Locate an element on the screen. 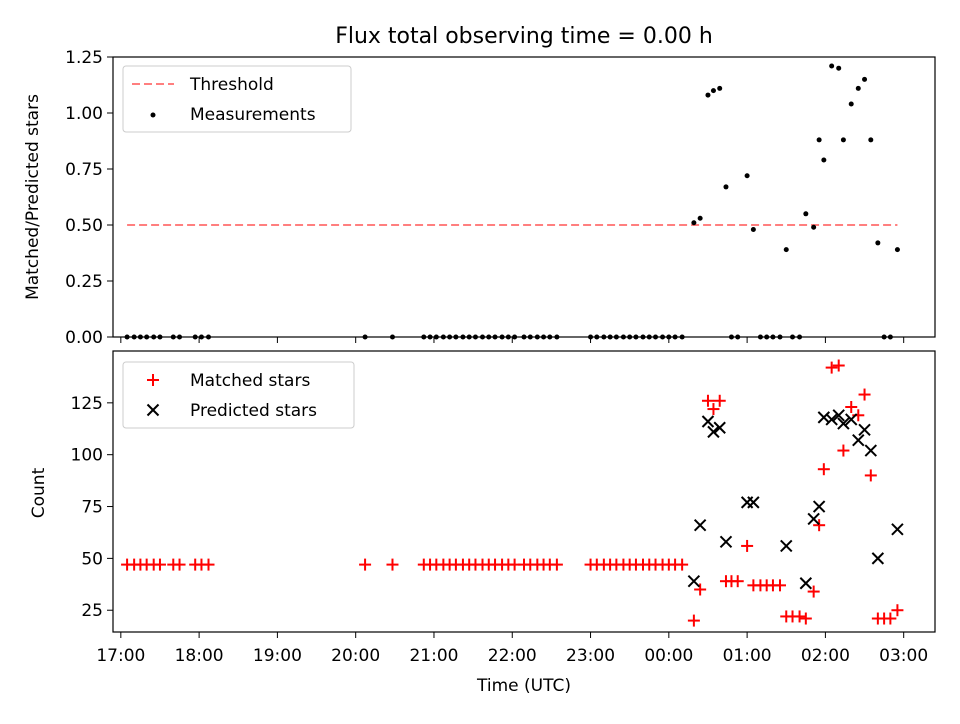  bottom-y-tick-label: 75 is located at coordinates (92, 508).